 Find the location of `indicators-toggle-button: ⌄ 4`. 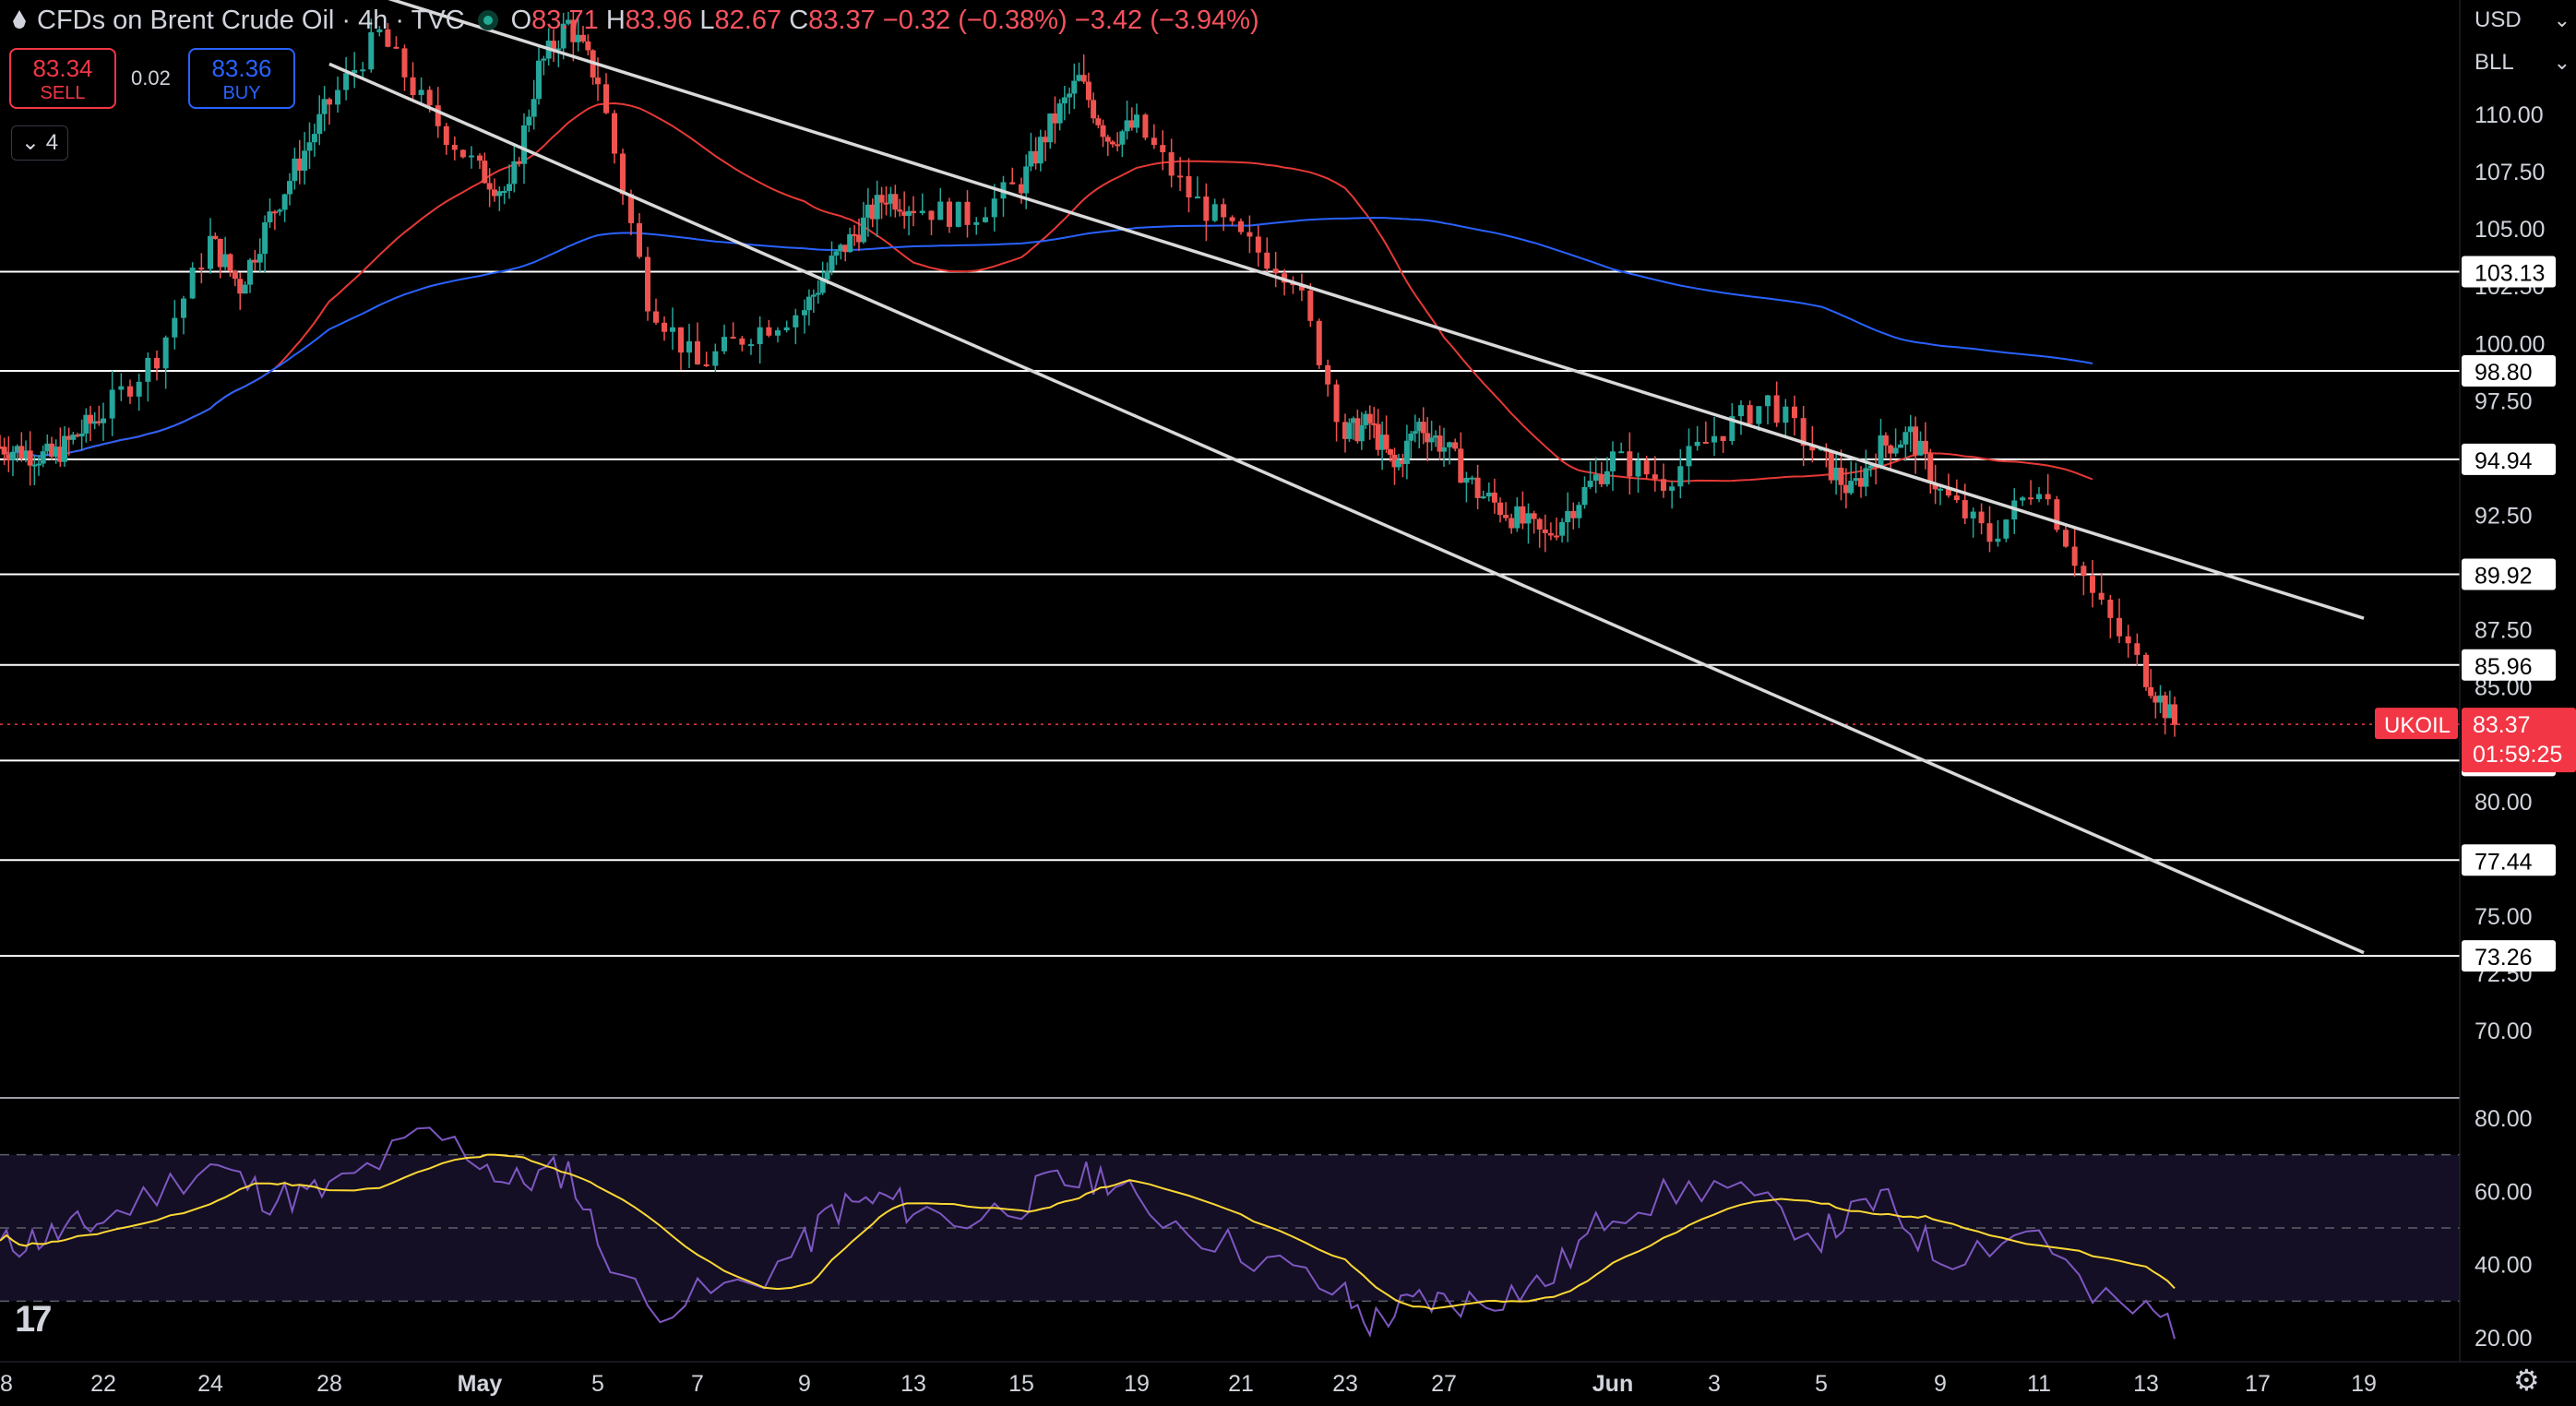

indicators-toggle-button: ⌄ 4 is located at coordinates (40, 143).